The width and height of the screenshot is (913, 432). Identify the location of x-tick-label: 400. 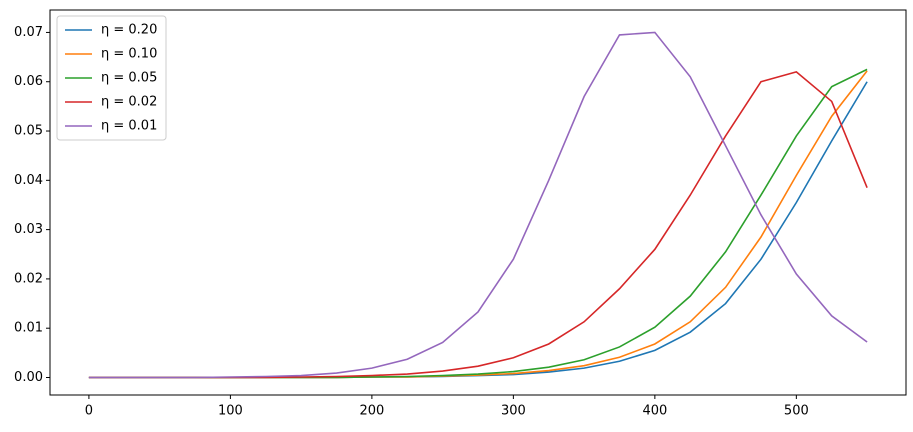
(654, 411).